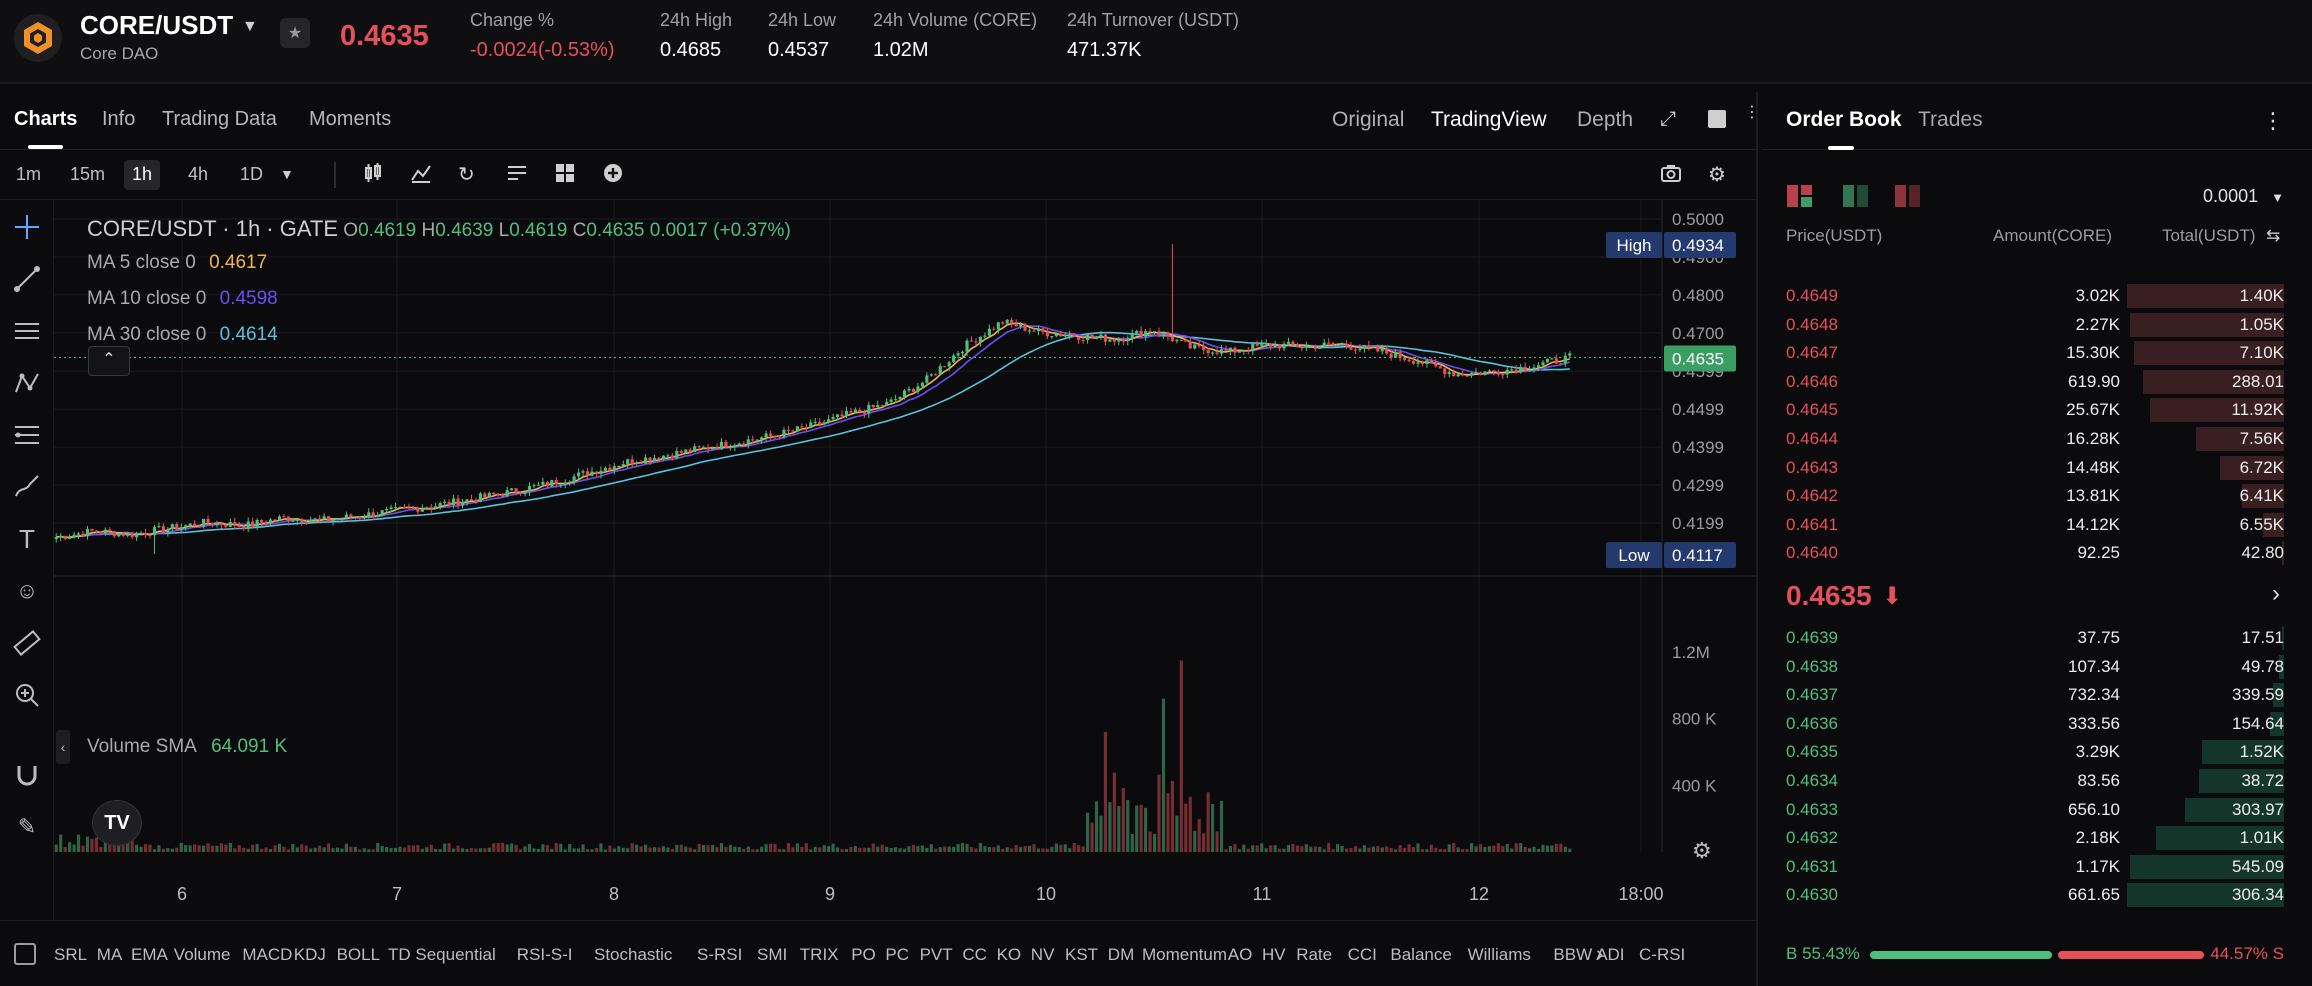 This screenshot has width=2312, height=986. What do you see at coordinates (309, 954) in the screenshot?
I see `indicator-item: KDJ` at bounding box center [309, 954].